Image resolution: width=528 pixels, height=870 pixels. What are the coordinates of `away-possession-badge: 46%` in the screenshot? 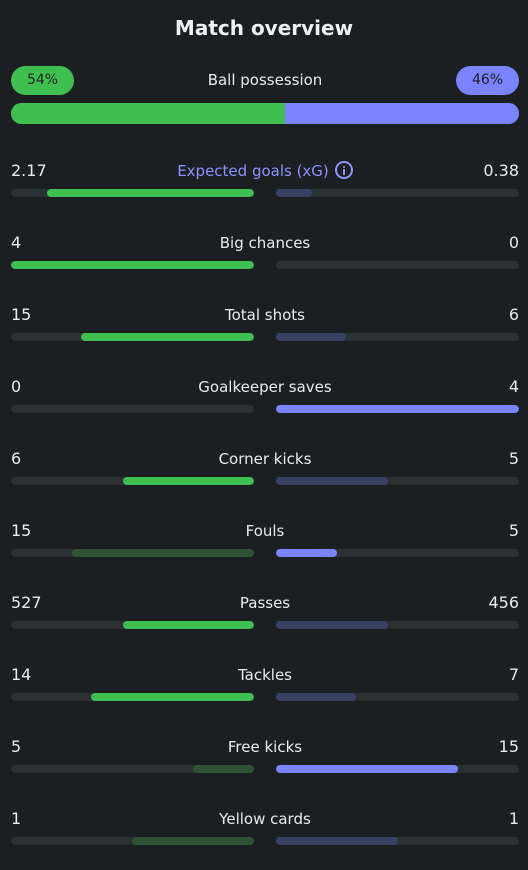 It's located at (487, 80).